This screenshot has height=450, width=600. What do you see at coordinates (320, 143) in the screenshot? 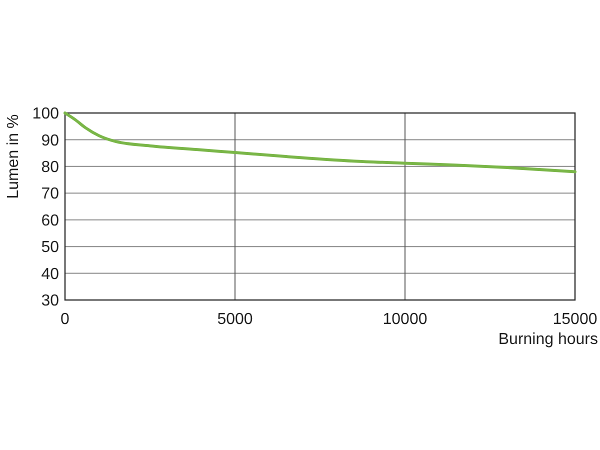
I see `line-series` at bounding box center [320, 143].